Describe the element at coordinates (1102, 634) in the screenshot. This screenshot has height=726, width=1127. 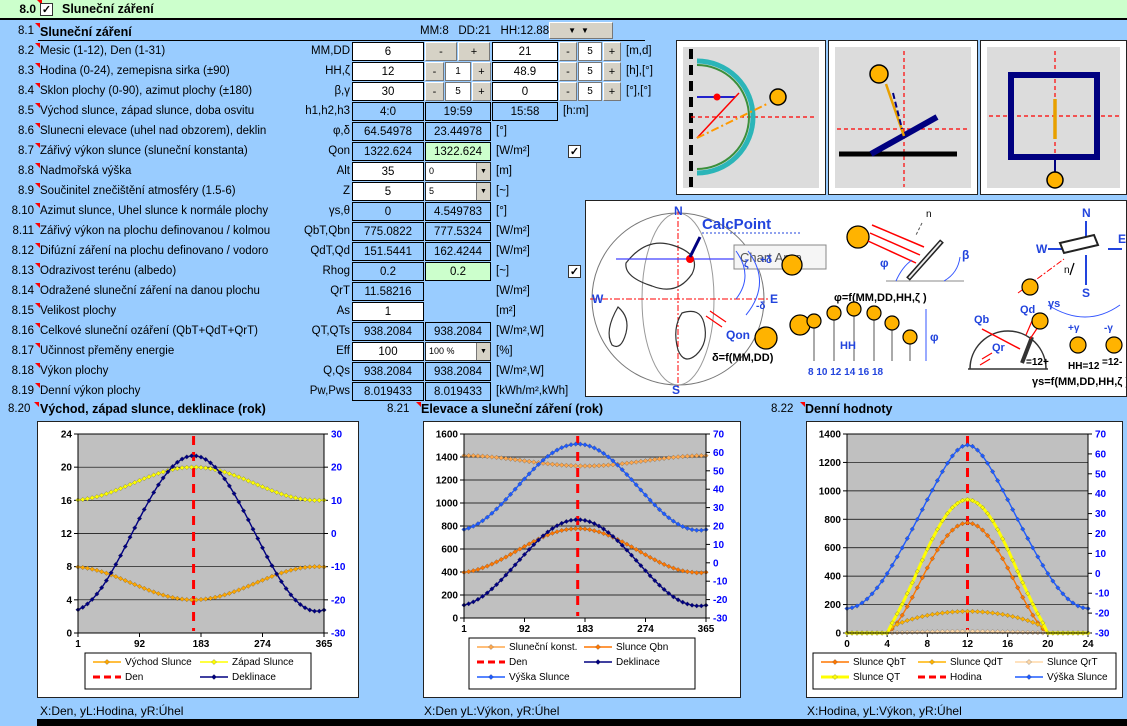
I see `svg-text: -30` at that location.